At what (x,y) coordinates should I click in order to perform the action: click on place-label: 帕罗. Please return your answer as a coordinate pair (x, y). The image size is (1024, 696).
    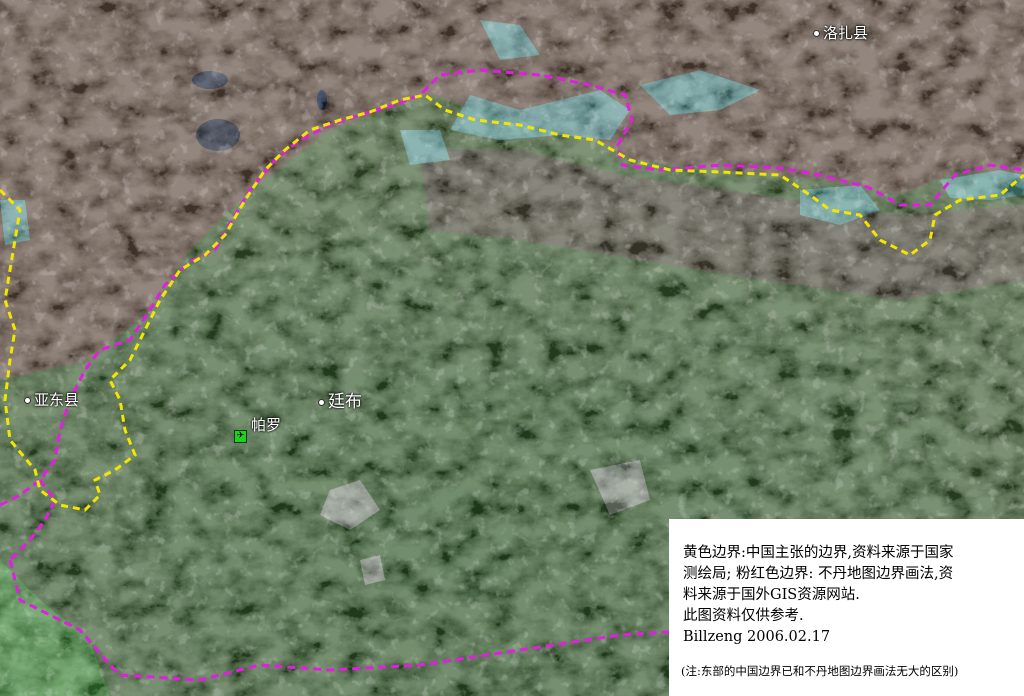
    Looking at the image, I should click on (266, 425).